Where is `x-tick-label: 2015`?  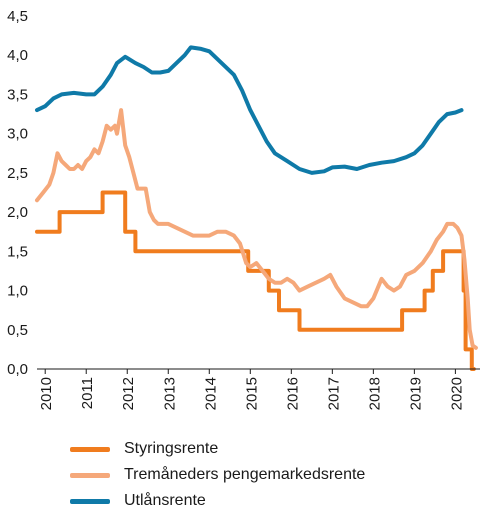
x-tick-label: 2015 is located at coordinates (251, 393).